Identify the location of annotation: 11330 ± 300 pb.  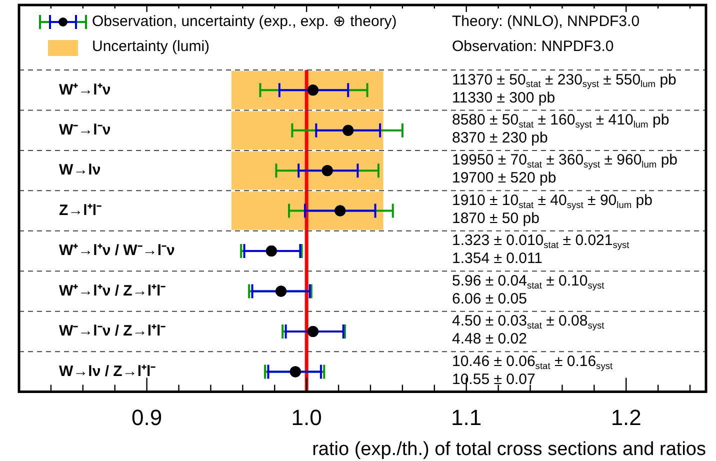
(504, 97).